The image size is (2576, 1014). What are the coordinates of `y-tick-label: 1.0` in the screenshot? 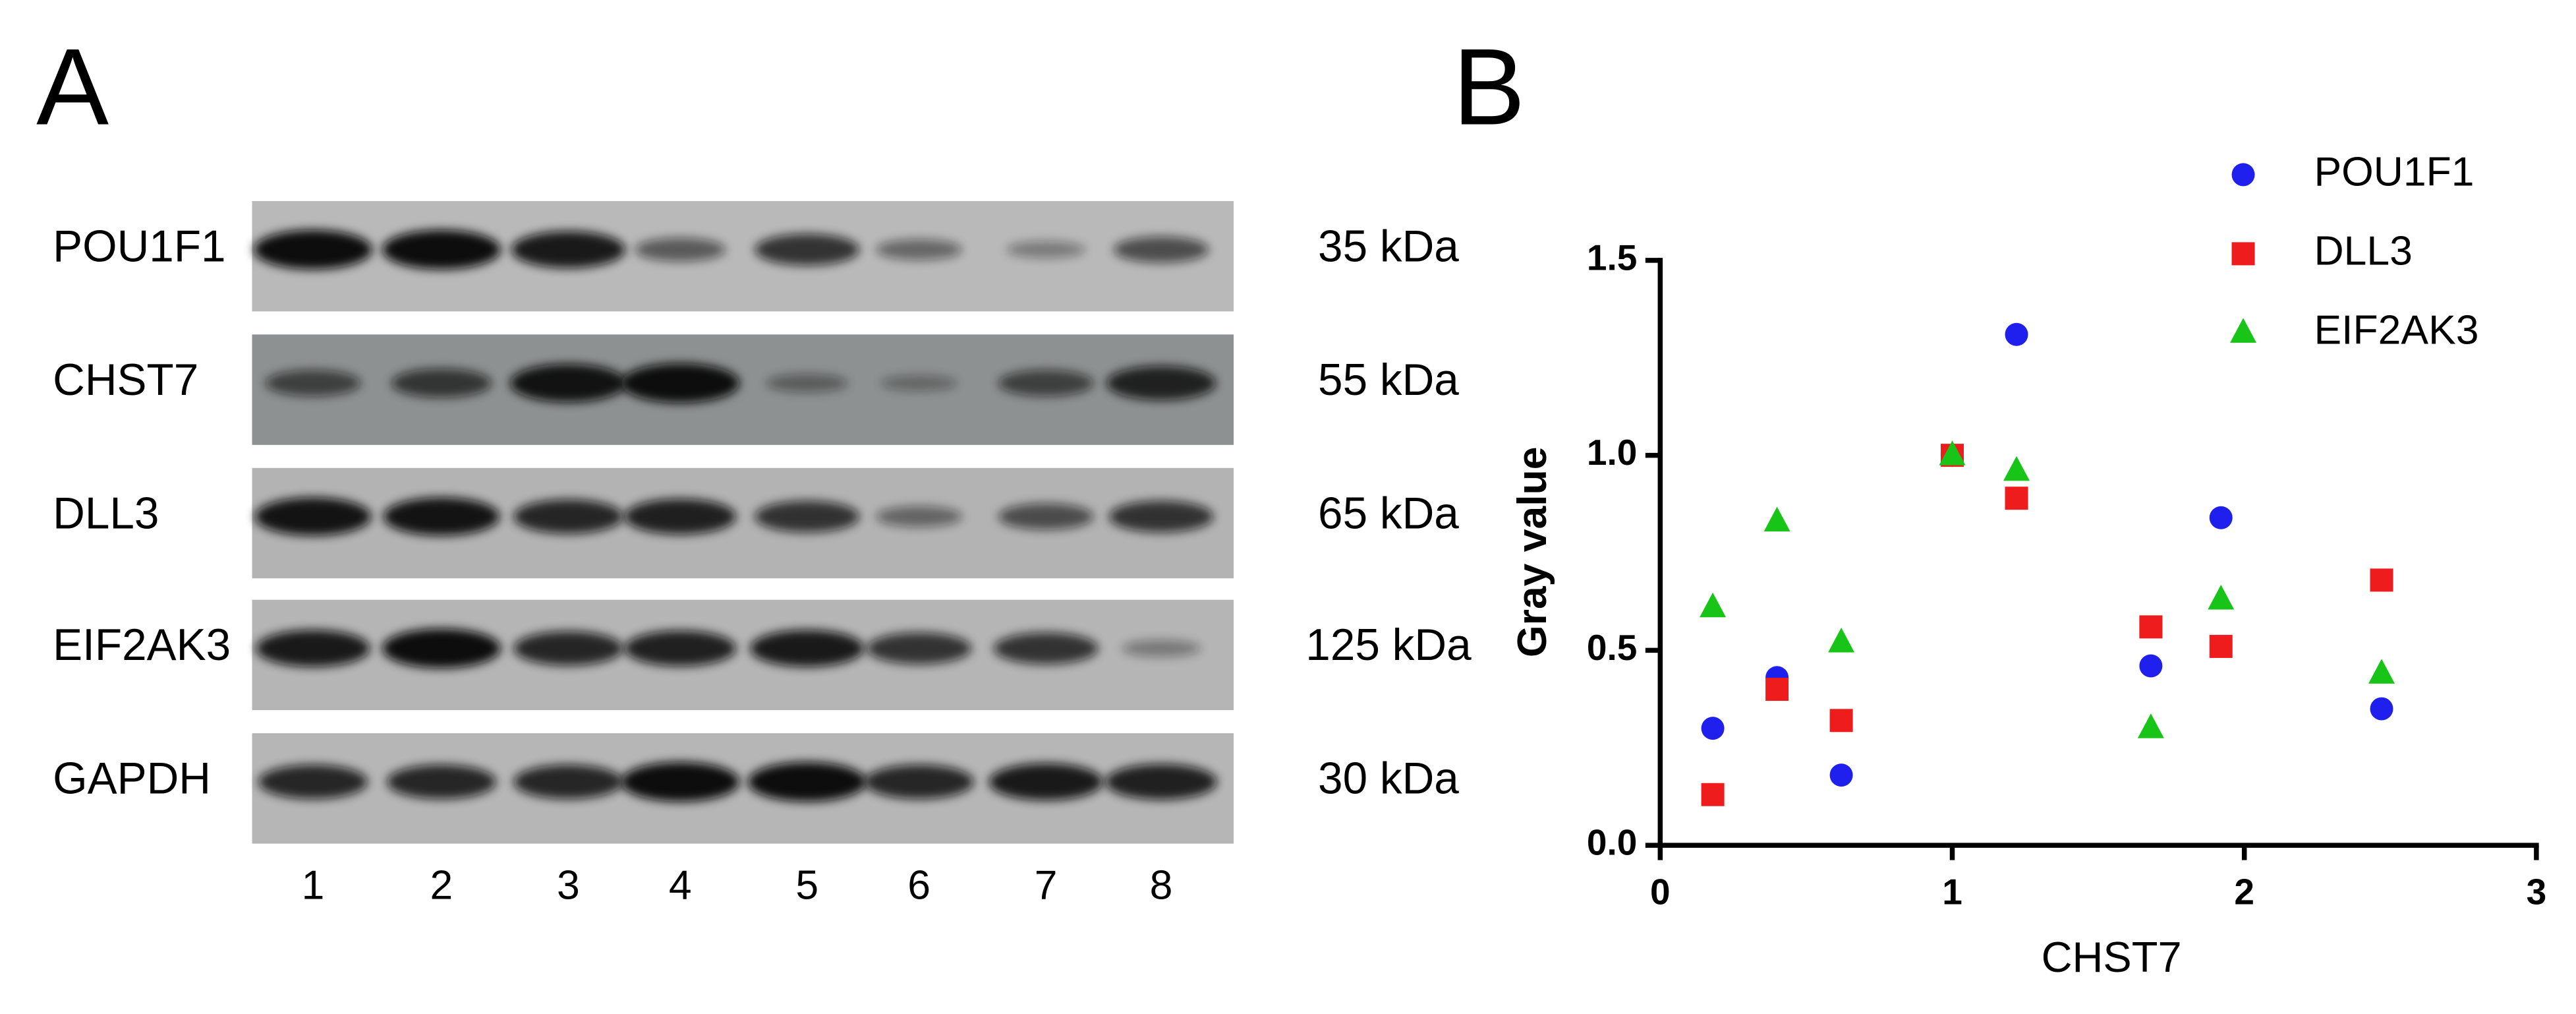 It's located at (1612, 452).